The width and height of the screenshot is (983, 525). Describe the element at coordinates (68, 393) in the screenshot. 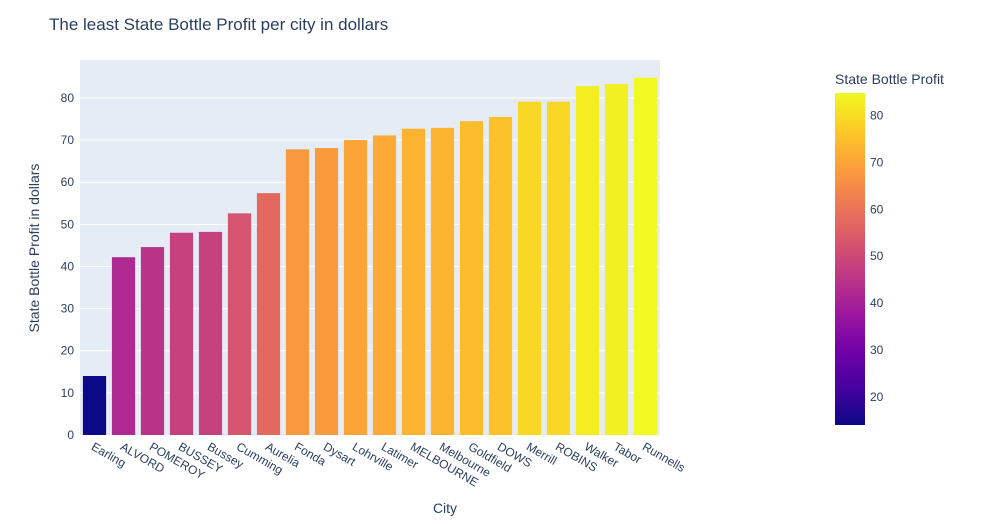

I see `y-tick-label: 10` at that location.